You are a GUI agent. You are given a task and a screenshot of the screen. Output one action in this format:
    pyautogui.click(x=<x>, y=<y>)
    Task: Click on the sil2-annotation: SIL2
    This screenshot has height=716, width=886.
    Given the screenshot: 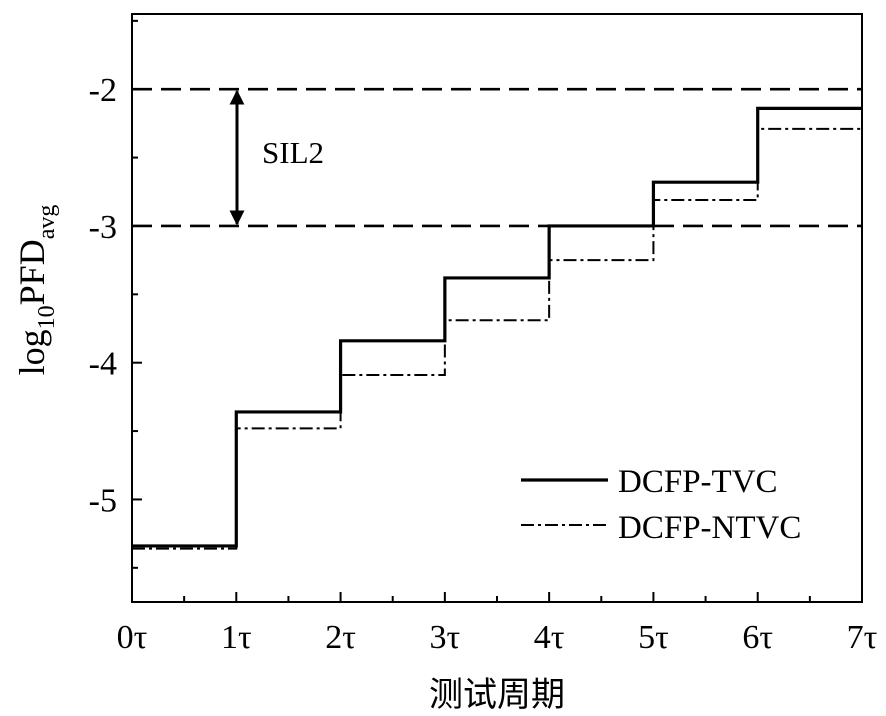 What is the action you would take?
    pyautogui.click(x=276, y=157)
    